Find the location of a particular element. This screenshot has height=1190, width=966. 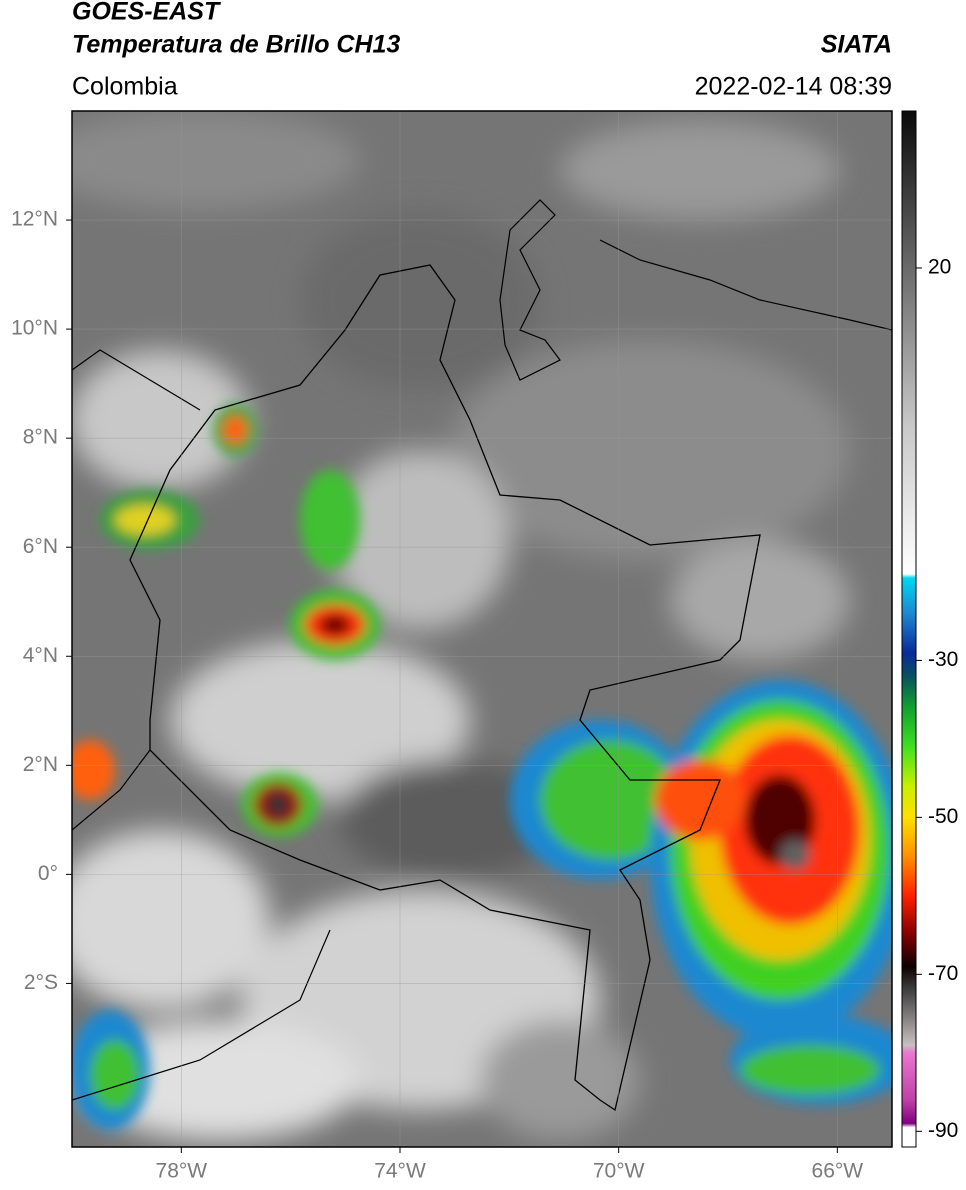

venezuela-coast is located at coordinates (695, 290).